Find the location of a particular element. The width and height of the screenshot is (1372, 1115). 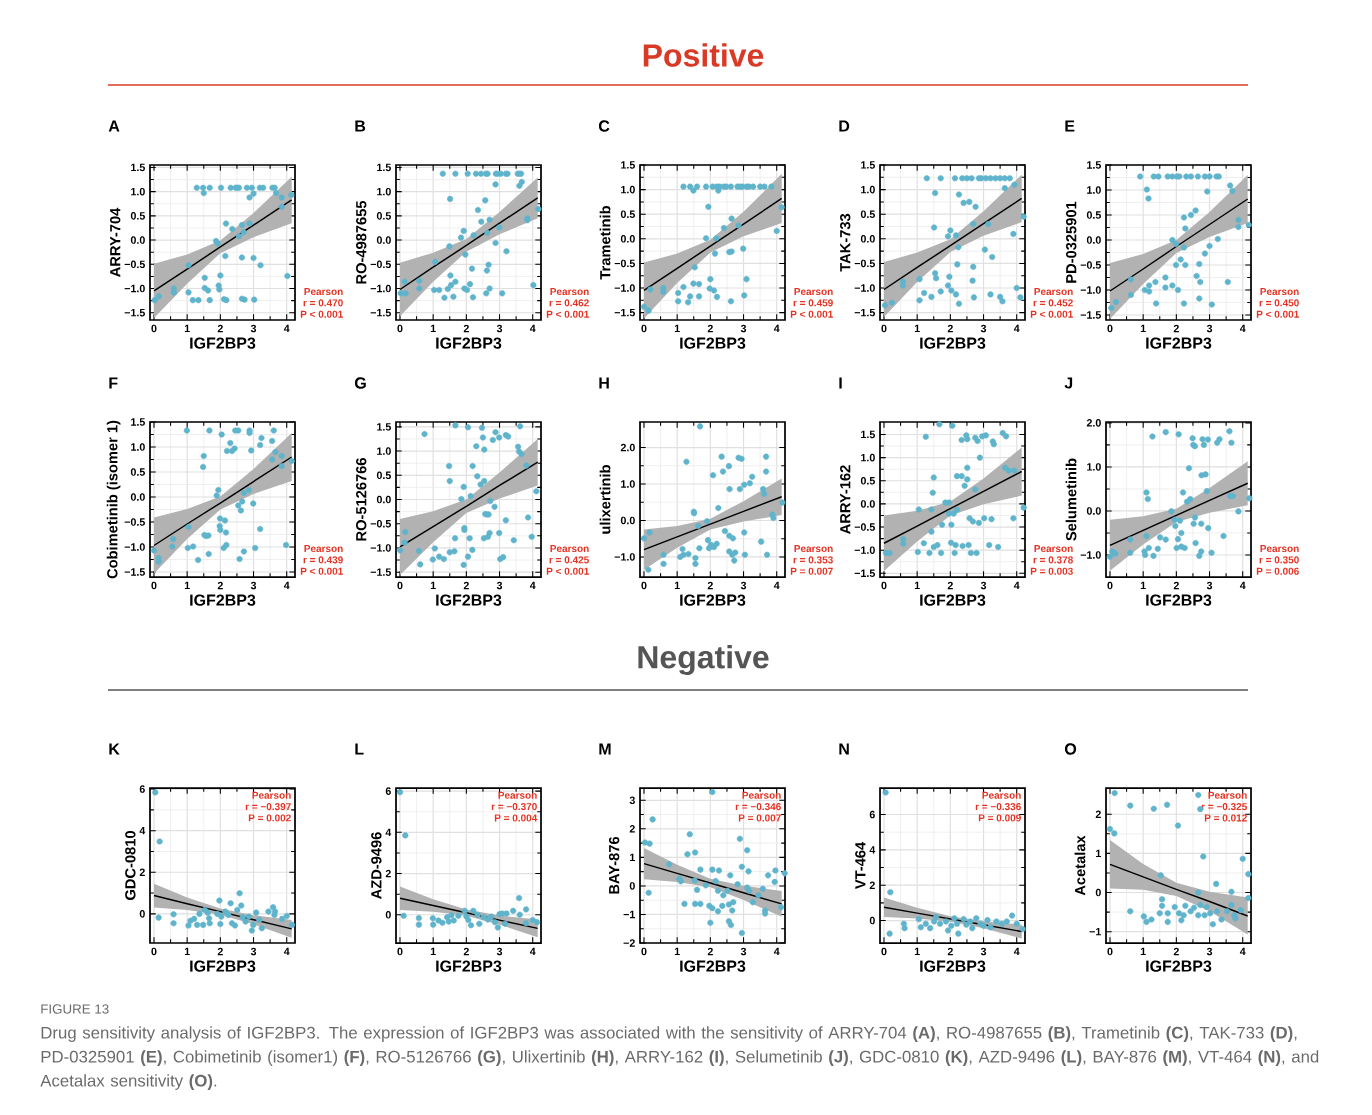

y-axis-title: VT-464 is located at coordinates (860, 865).